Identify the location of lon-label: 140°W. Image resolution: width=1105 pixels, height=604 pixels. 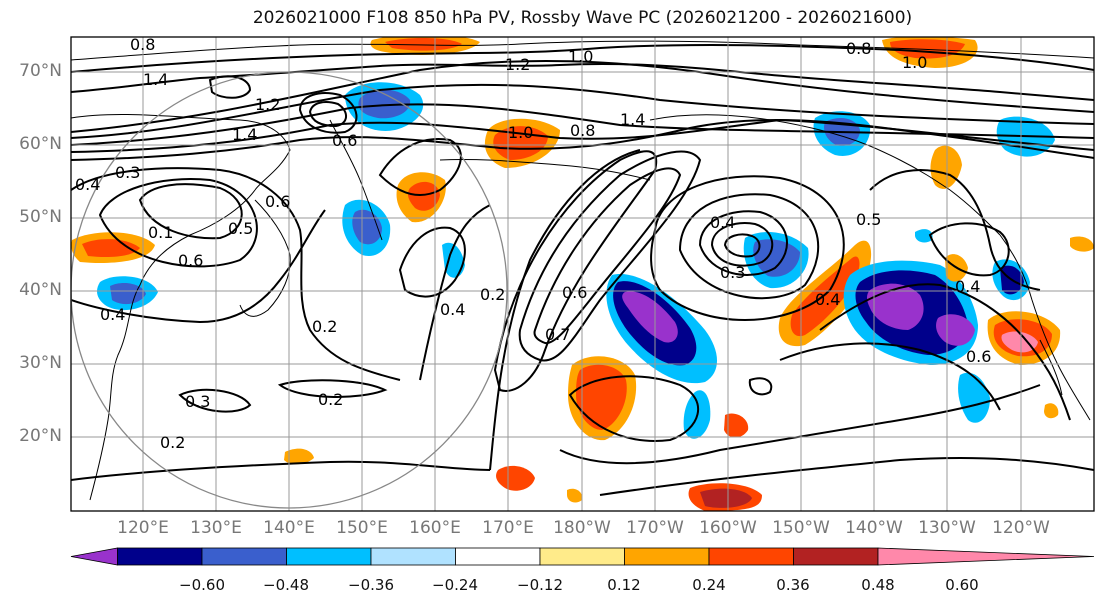
(874, 528).